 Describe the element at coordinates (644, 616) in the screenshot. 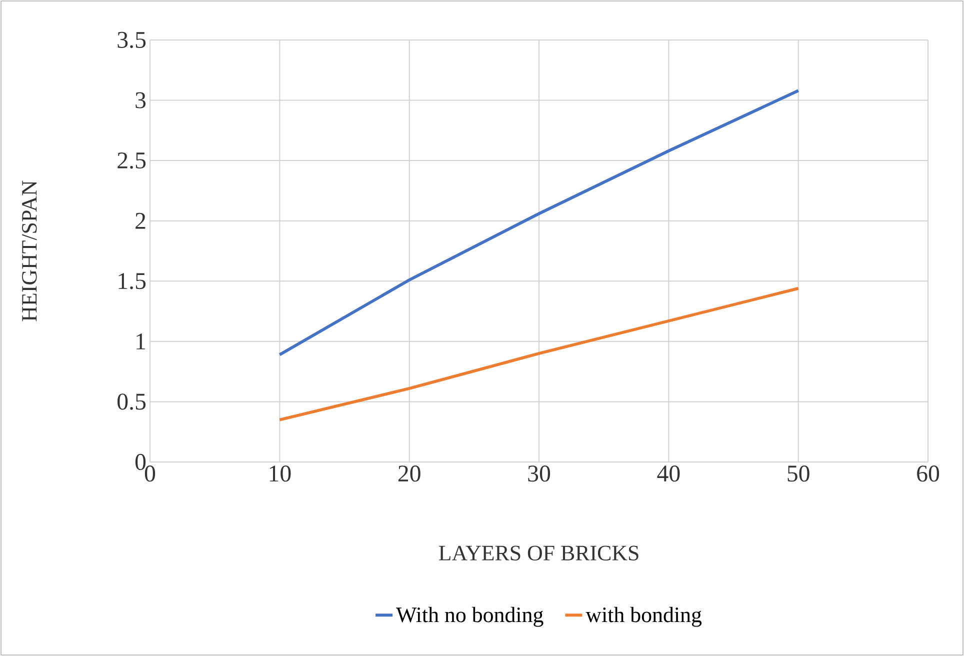

I see `legend-label: with bonding` at that location.